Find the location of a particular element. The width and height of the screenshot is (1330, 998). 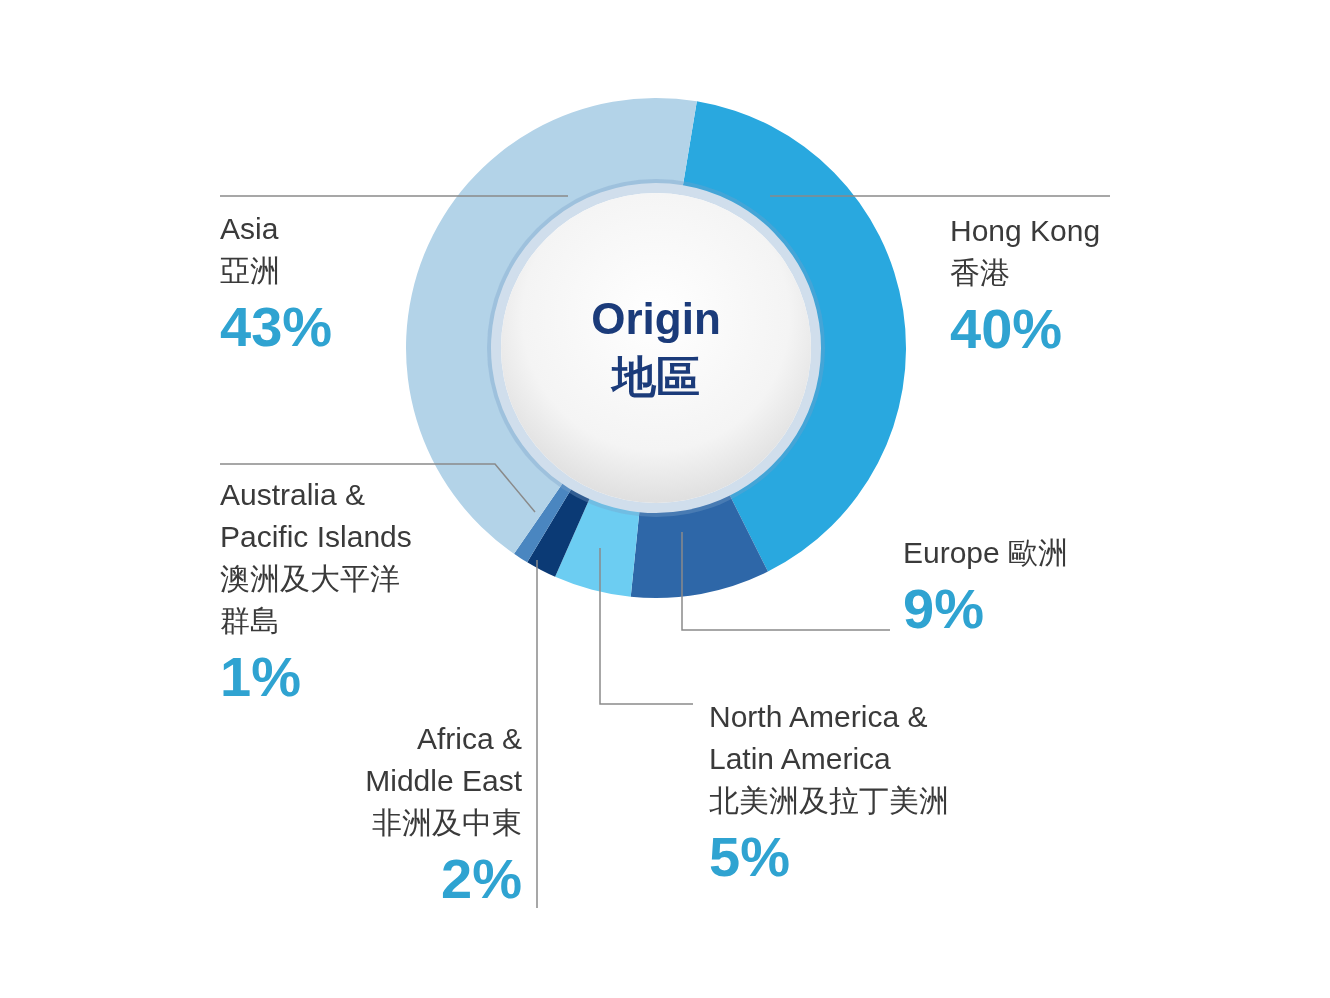

slice-label: Asia 亞洲 is located at coordinates (250, 249).